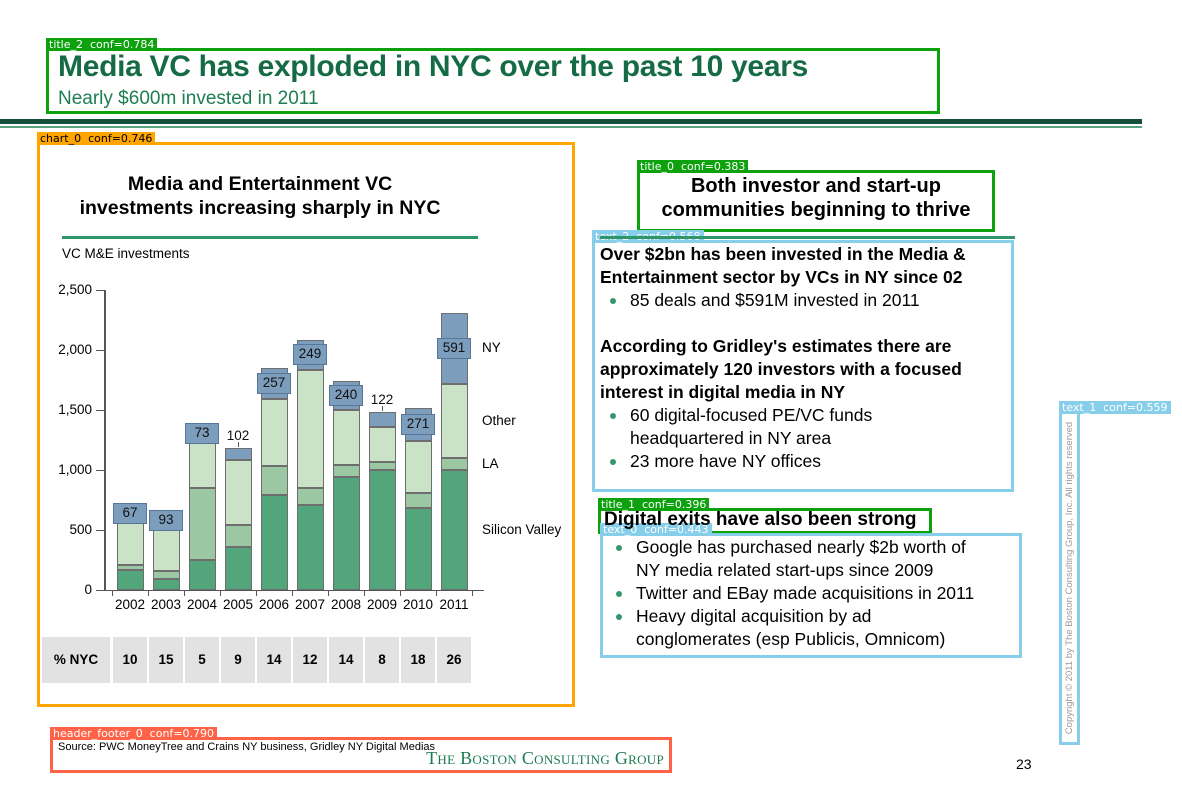 The width and height of the screenshot is (1182, 785). What do you see at coordinates (382, 660) in the screenshot?
I see `table-cell: 8` at bounding box center [382, 660].